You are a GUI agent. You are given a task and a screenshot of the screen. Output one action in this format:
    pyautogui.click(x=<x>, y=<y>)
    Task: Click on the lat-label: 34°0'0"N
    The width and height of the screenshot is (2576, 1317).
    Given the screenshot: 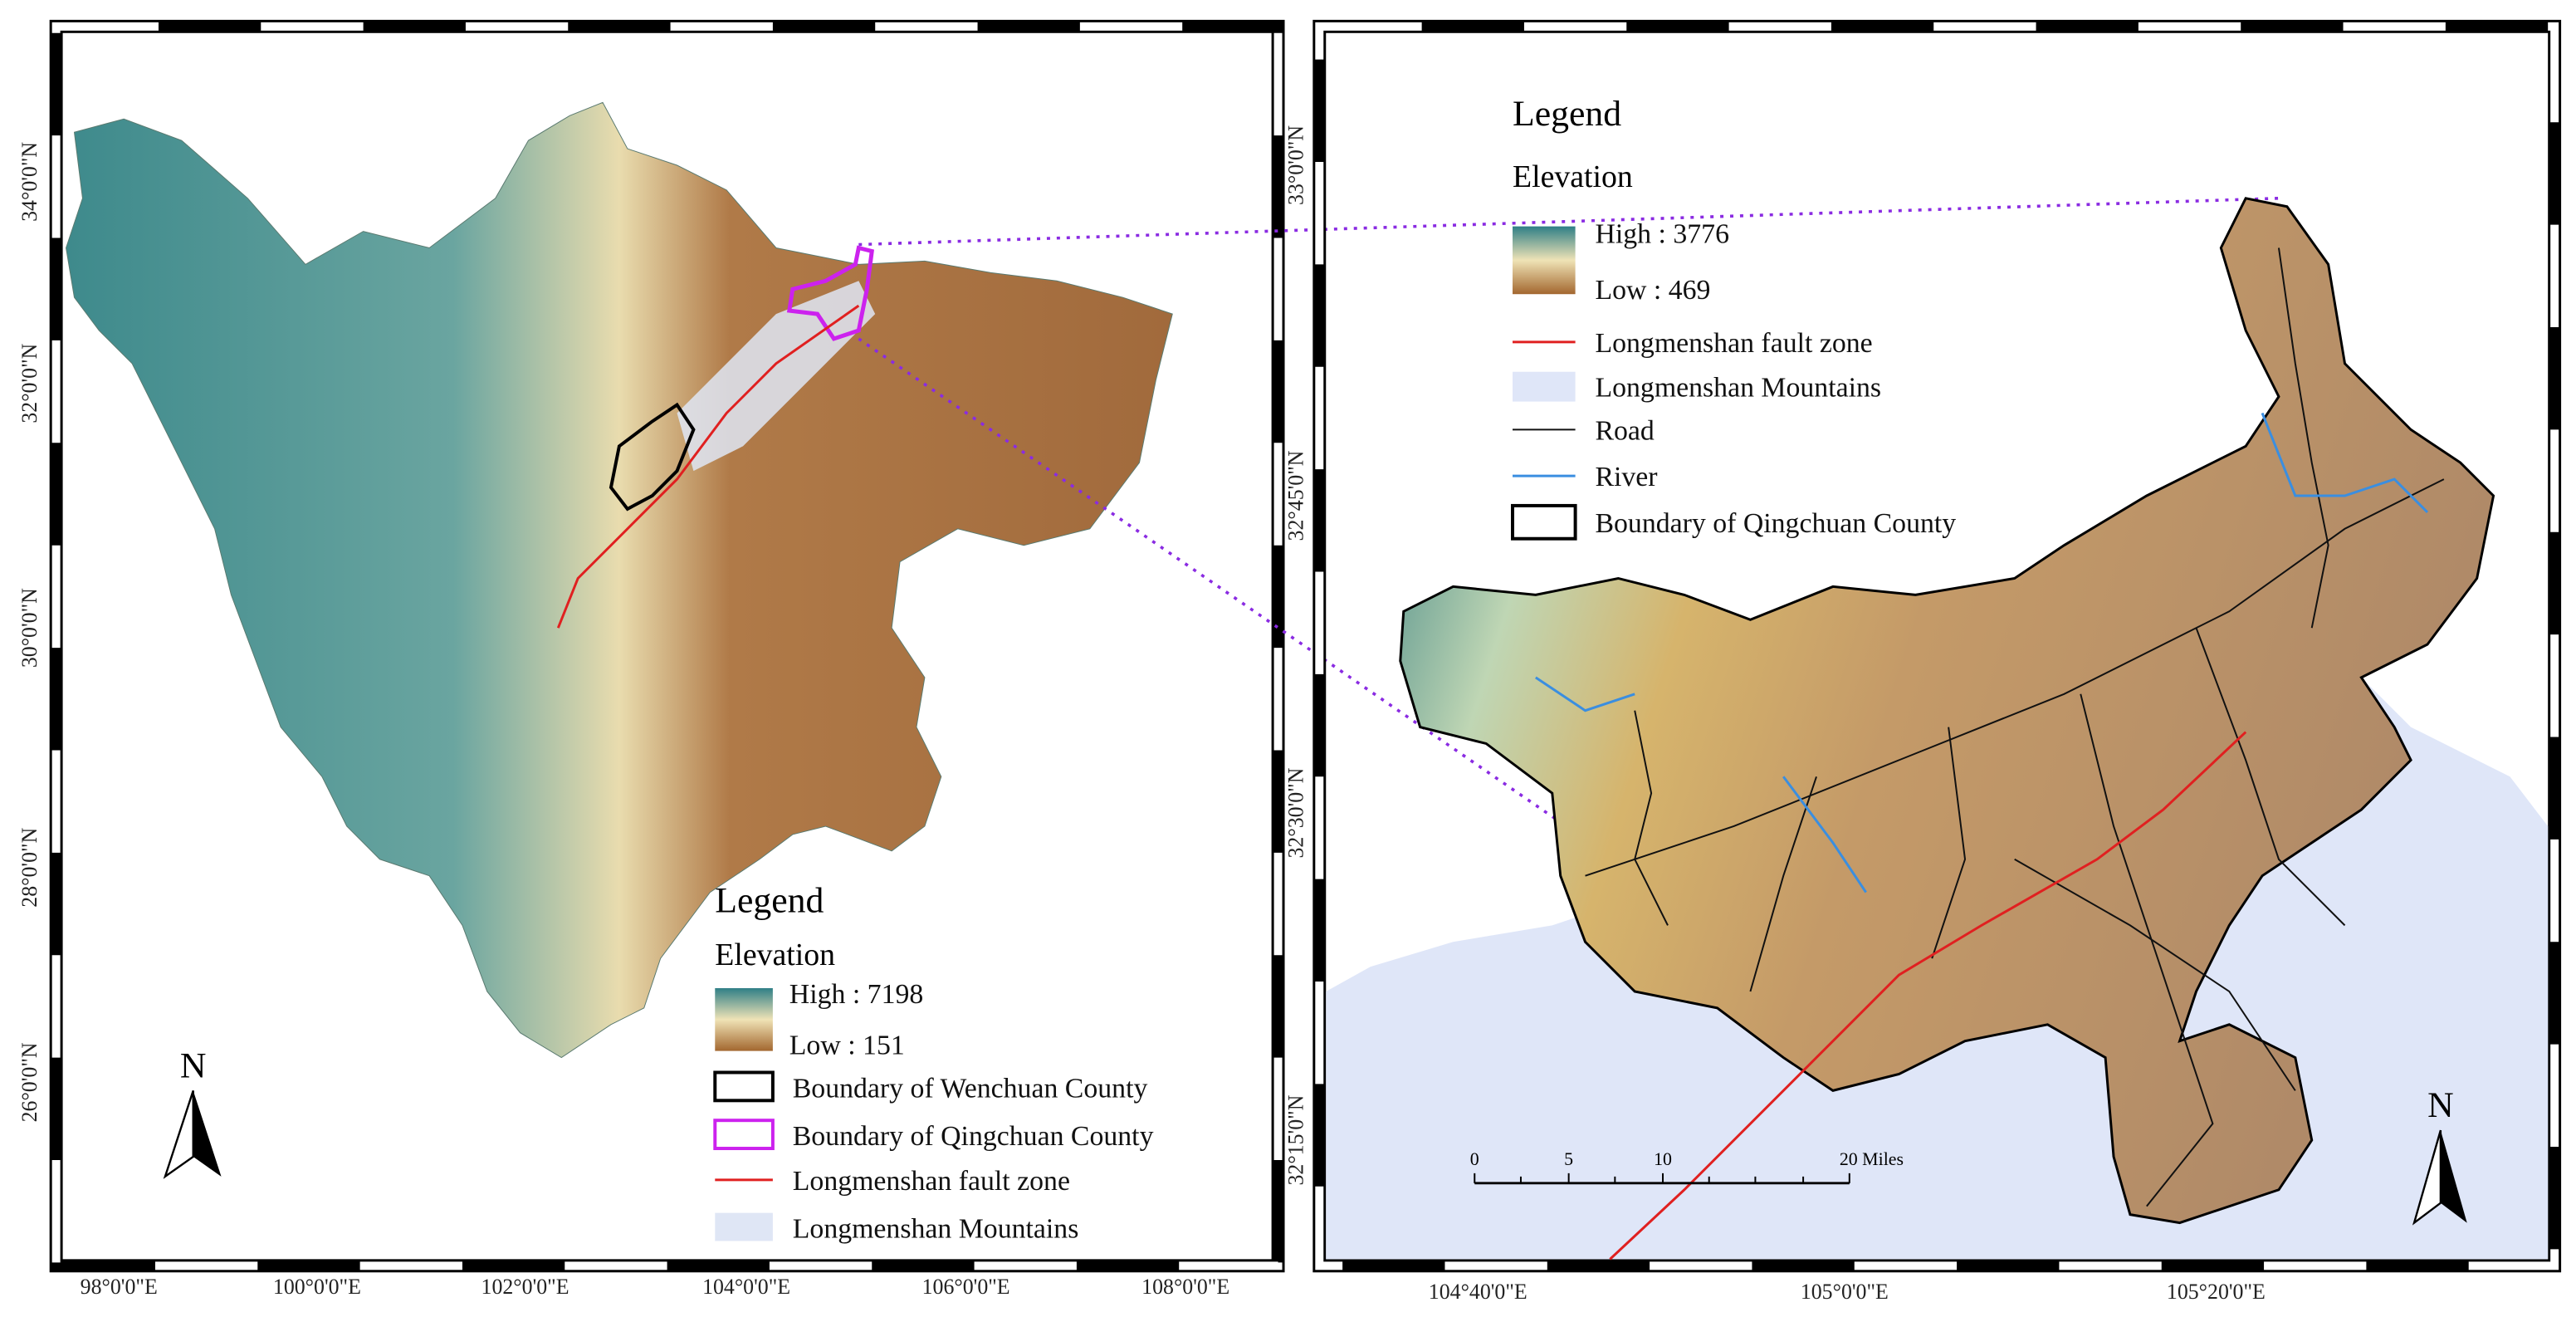 What is the action you would take?
    pyautogui.click(x=29, y=182)
    